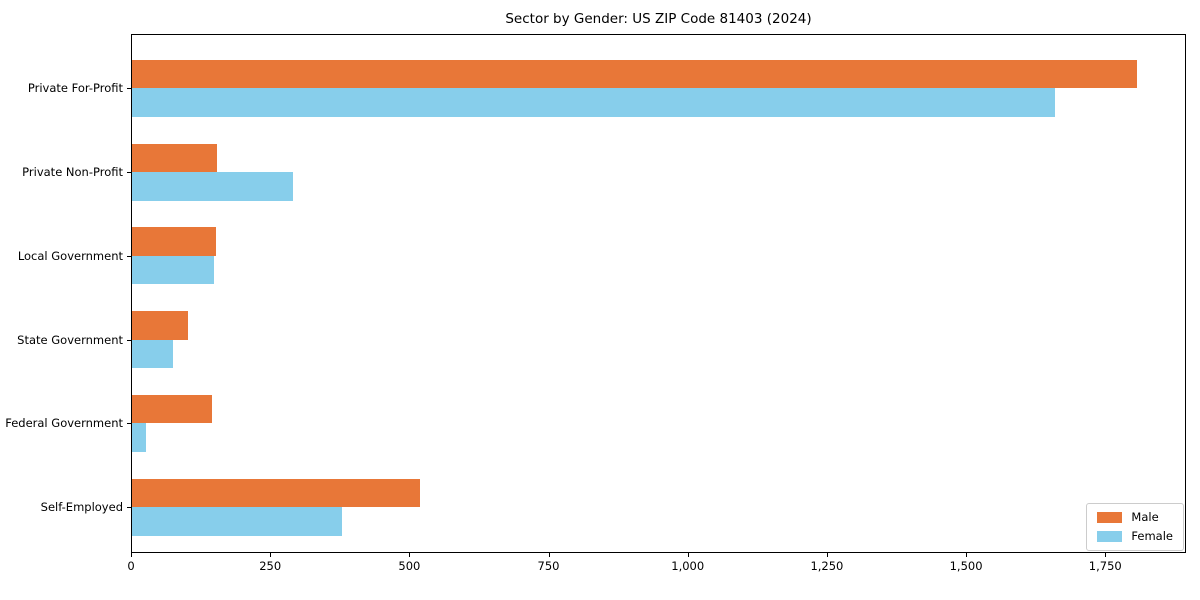 This screenshot has width=1200, height=600. What do you see at coordinates (72, 172) in the screenshot?
I see `y-axis-label: Private Non-Profit` at bounding box center [72, 172].